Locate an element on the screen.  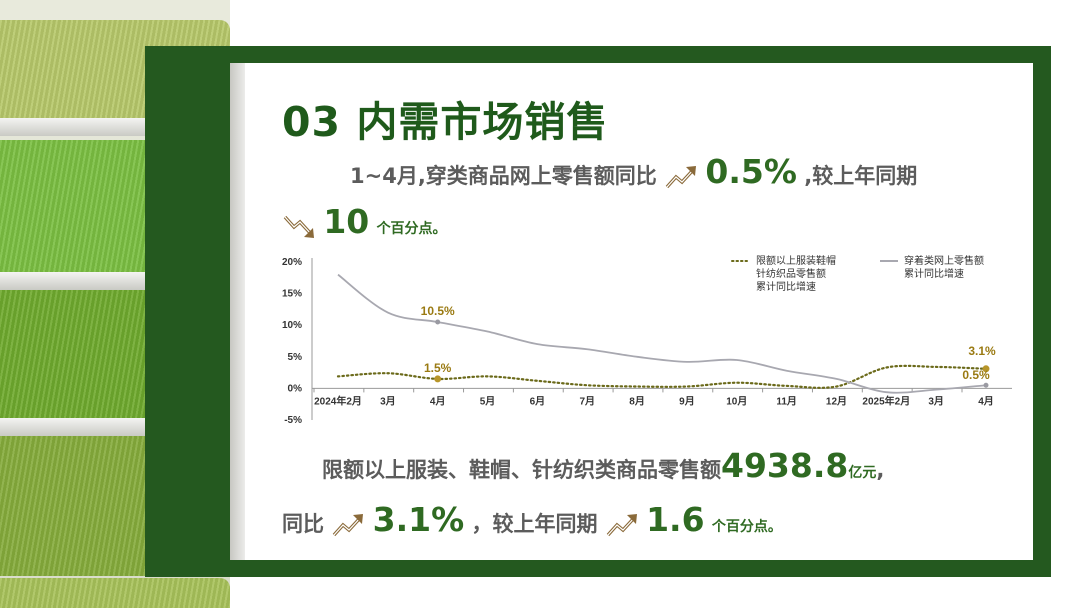
data-label: 0.5% is located at coordinates (976, 375).